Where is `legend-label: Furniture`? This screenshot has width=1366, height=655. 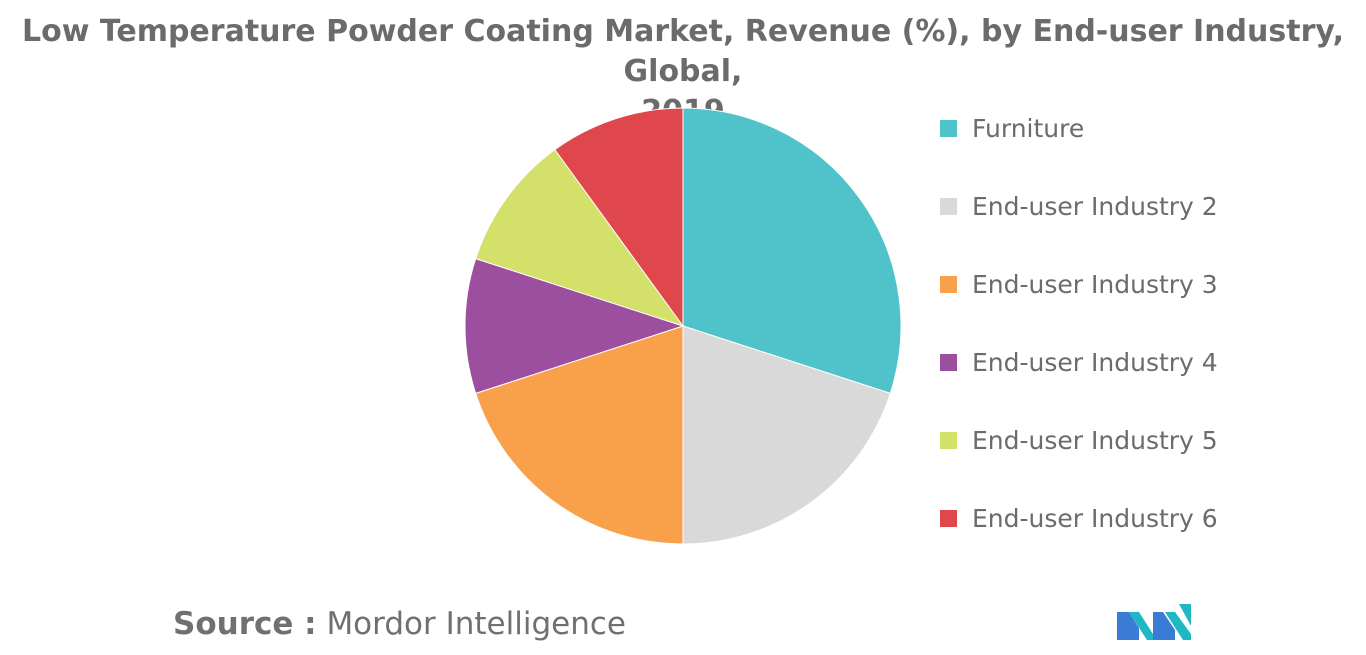
legend-label: Furniture is located at coordinates (1028, 128).